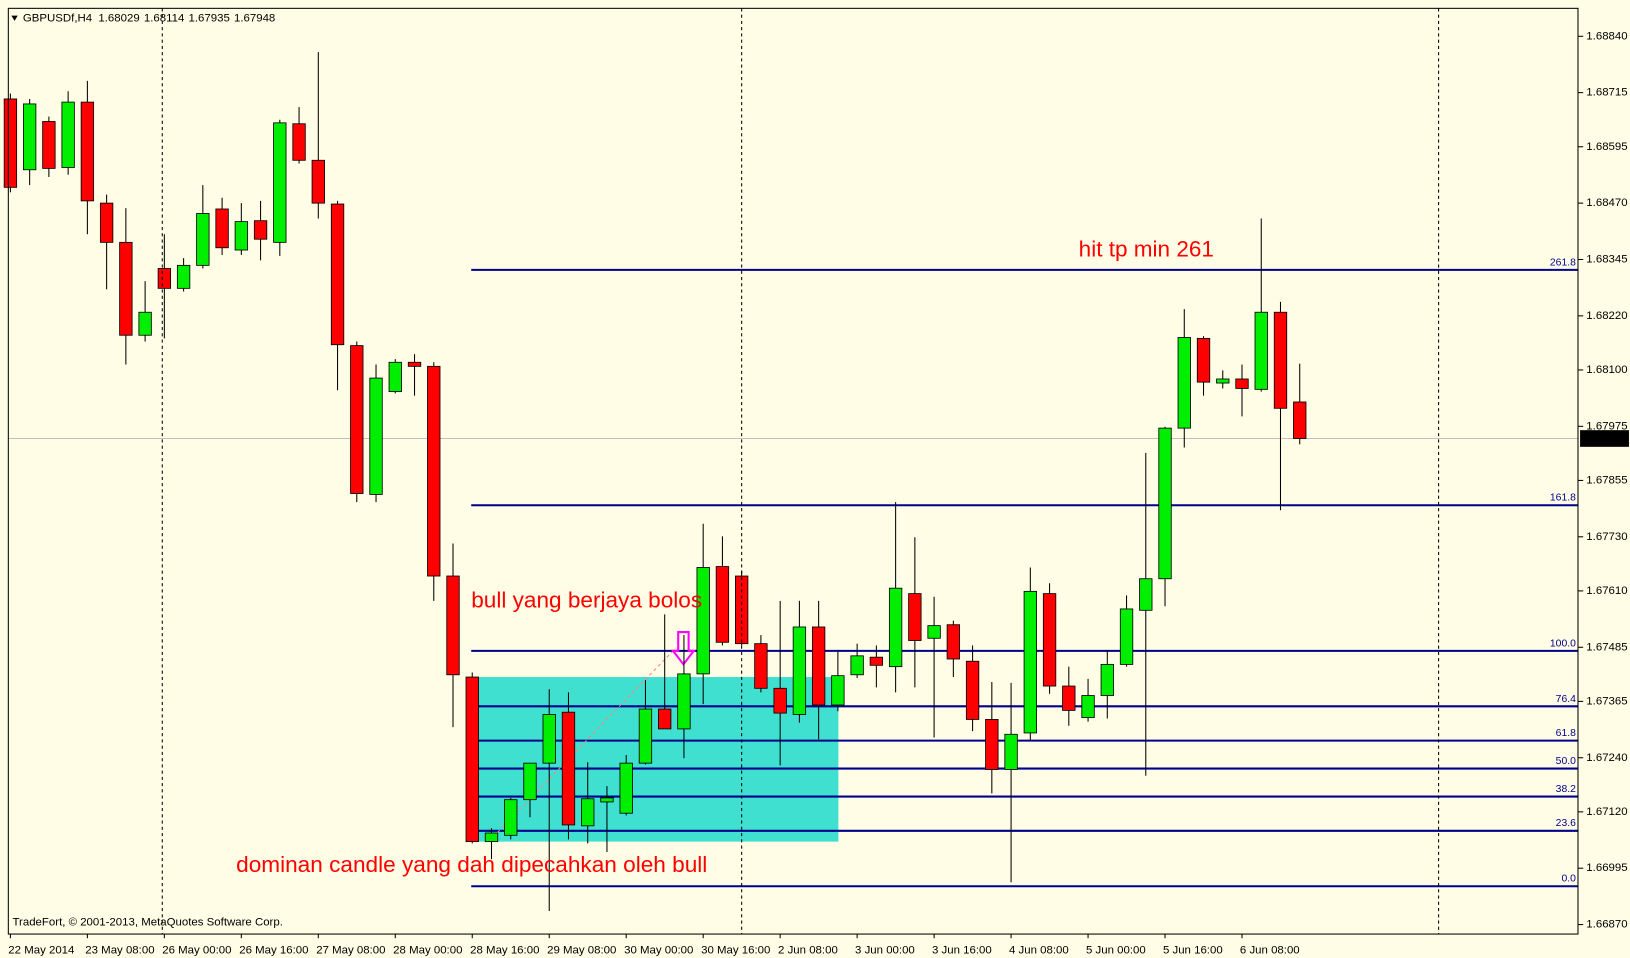 Image resolution: width=1630 pixels, height=958 pixels. What do you see at coordinates (164, 19) in the screenshot?
I see `header-high: 1.68114` at bounding box center [164, 19].